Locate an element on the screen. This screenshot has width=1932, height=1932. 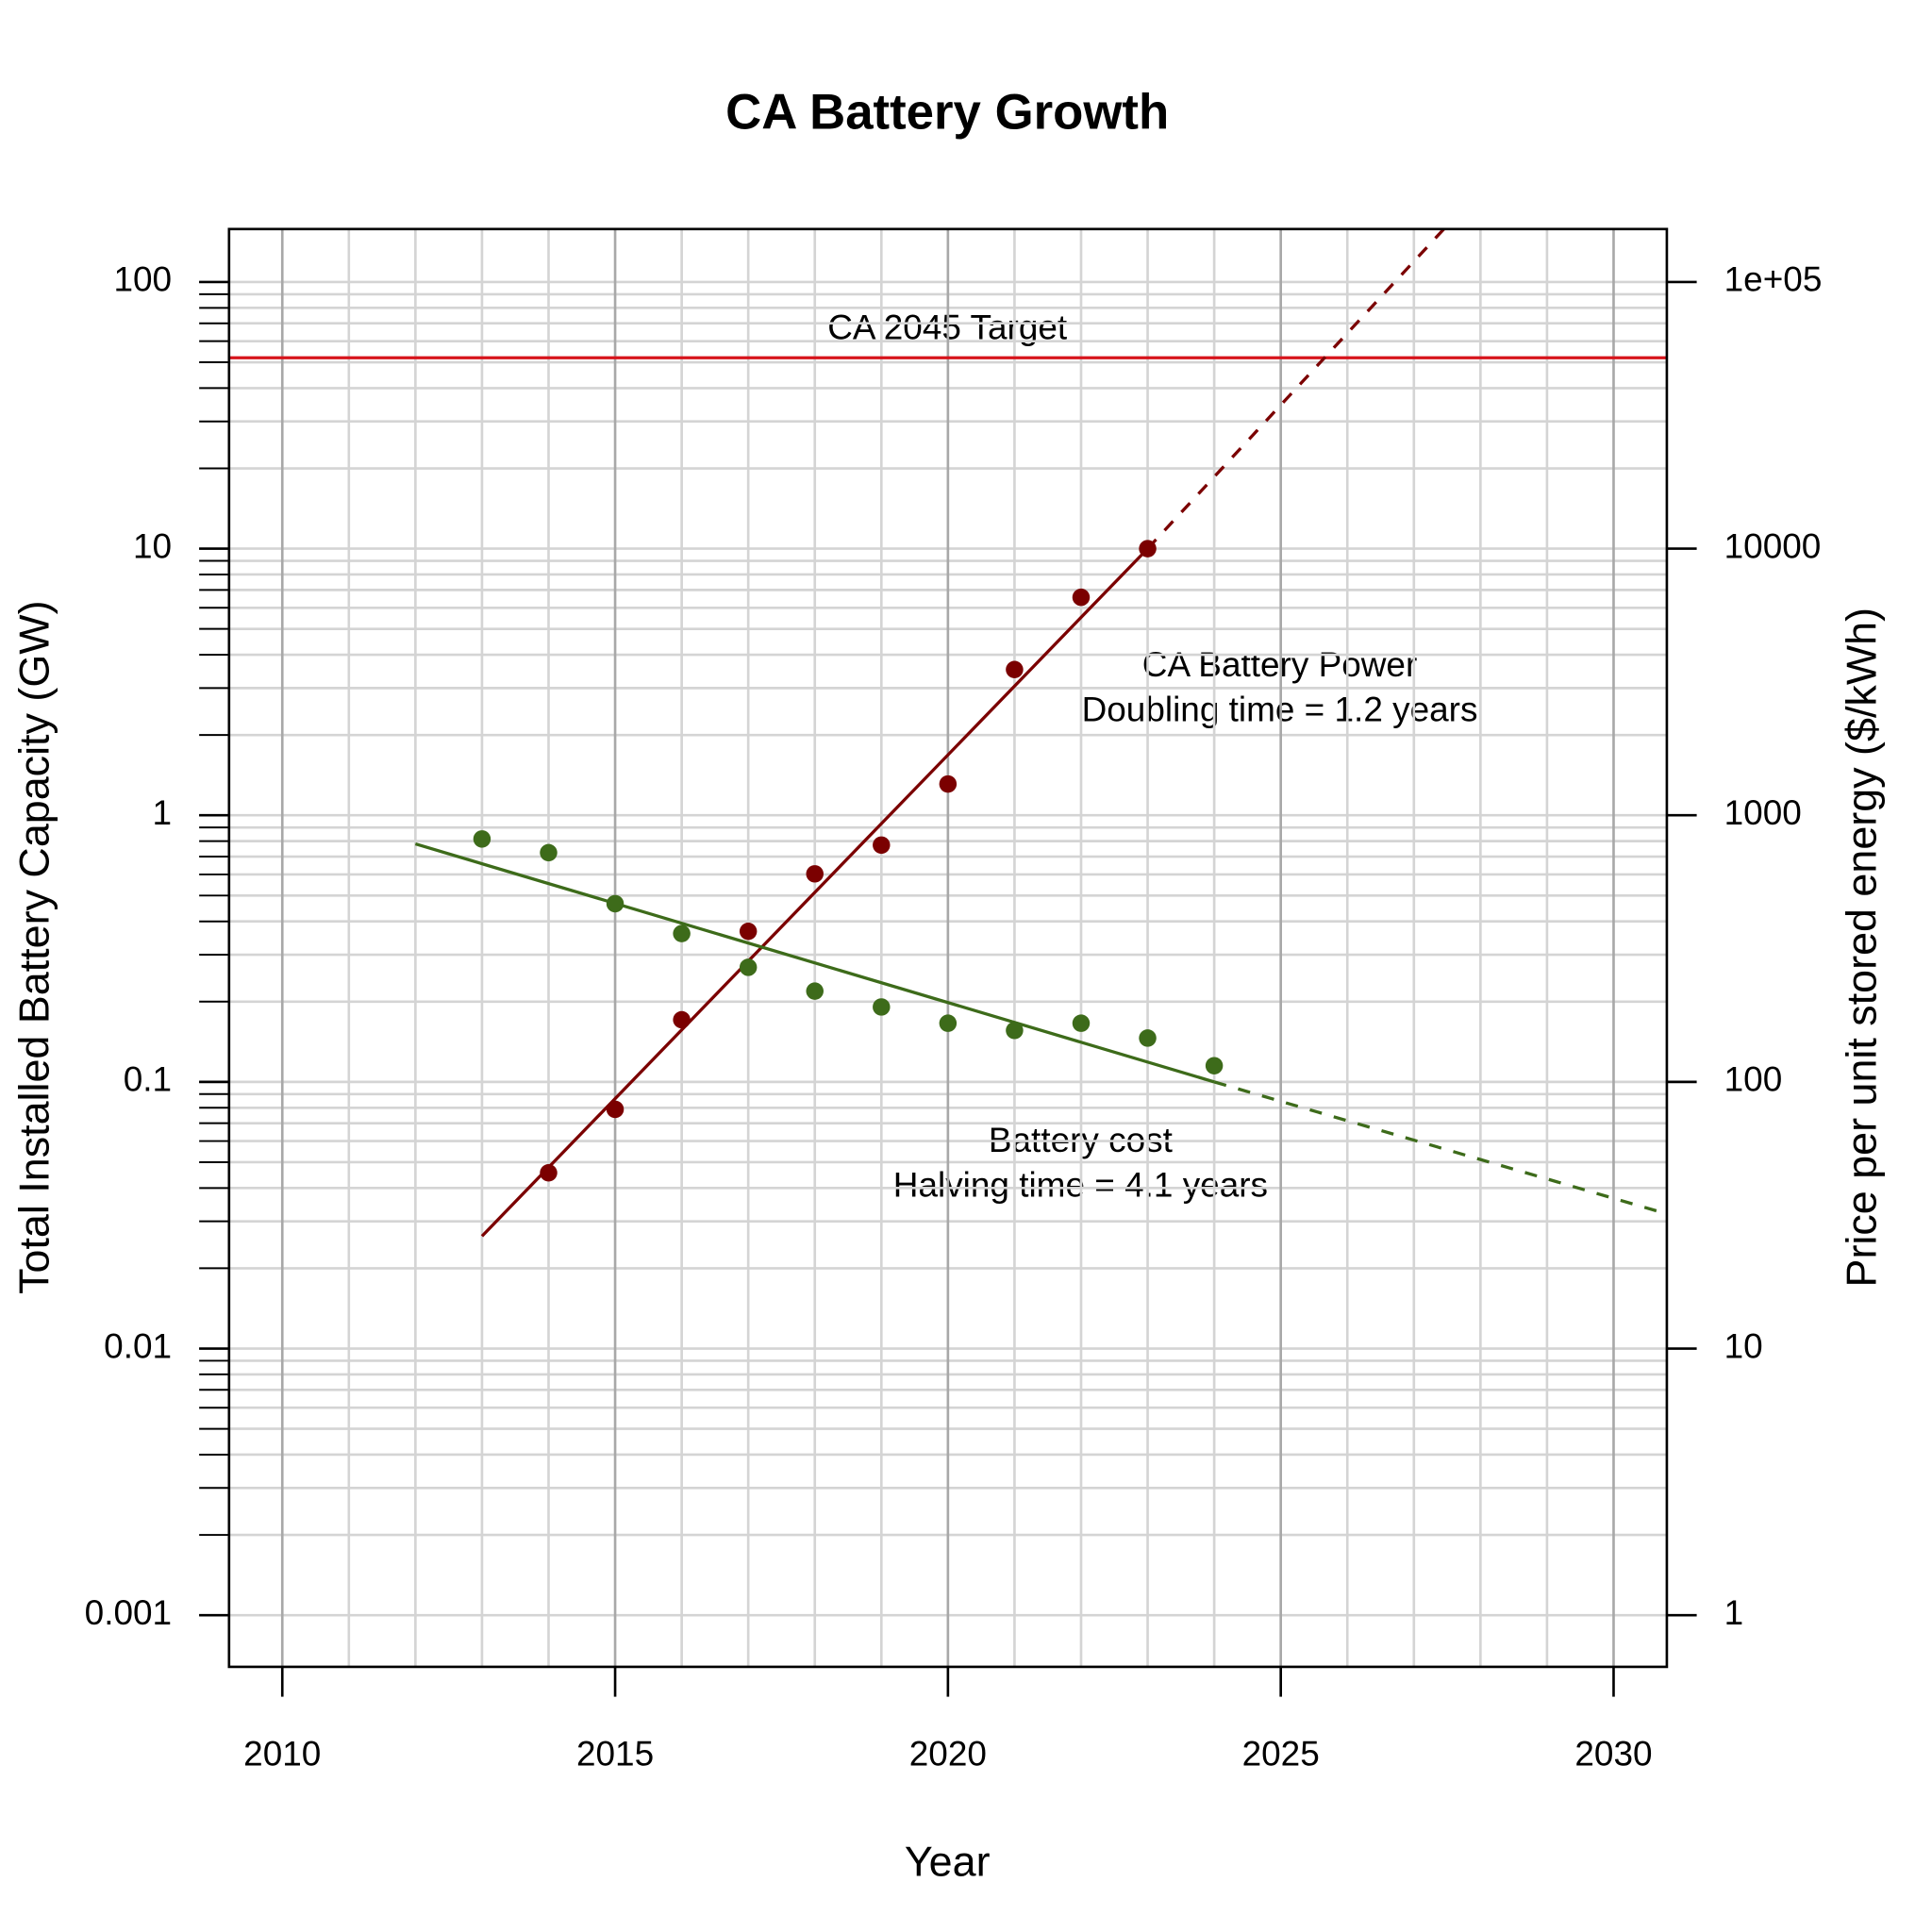
y-tick-label: 0.1 is located at coordinates (148, 1079).